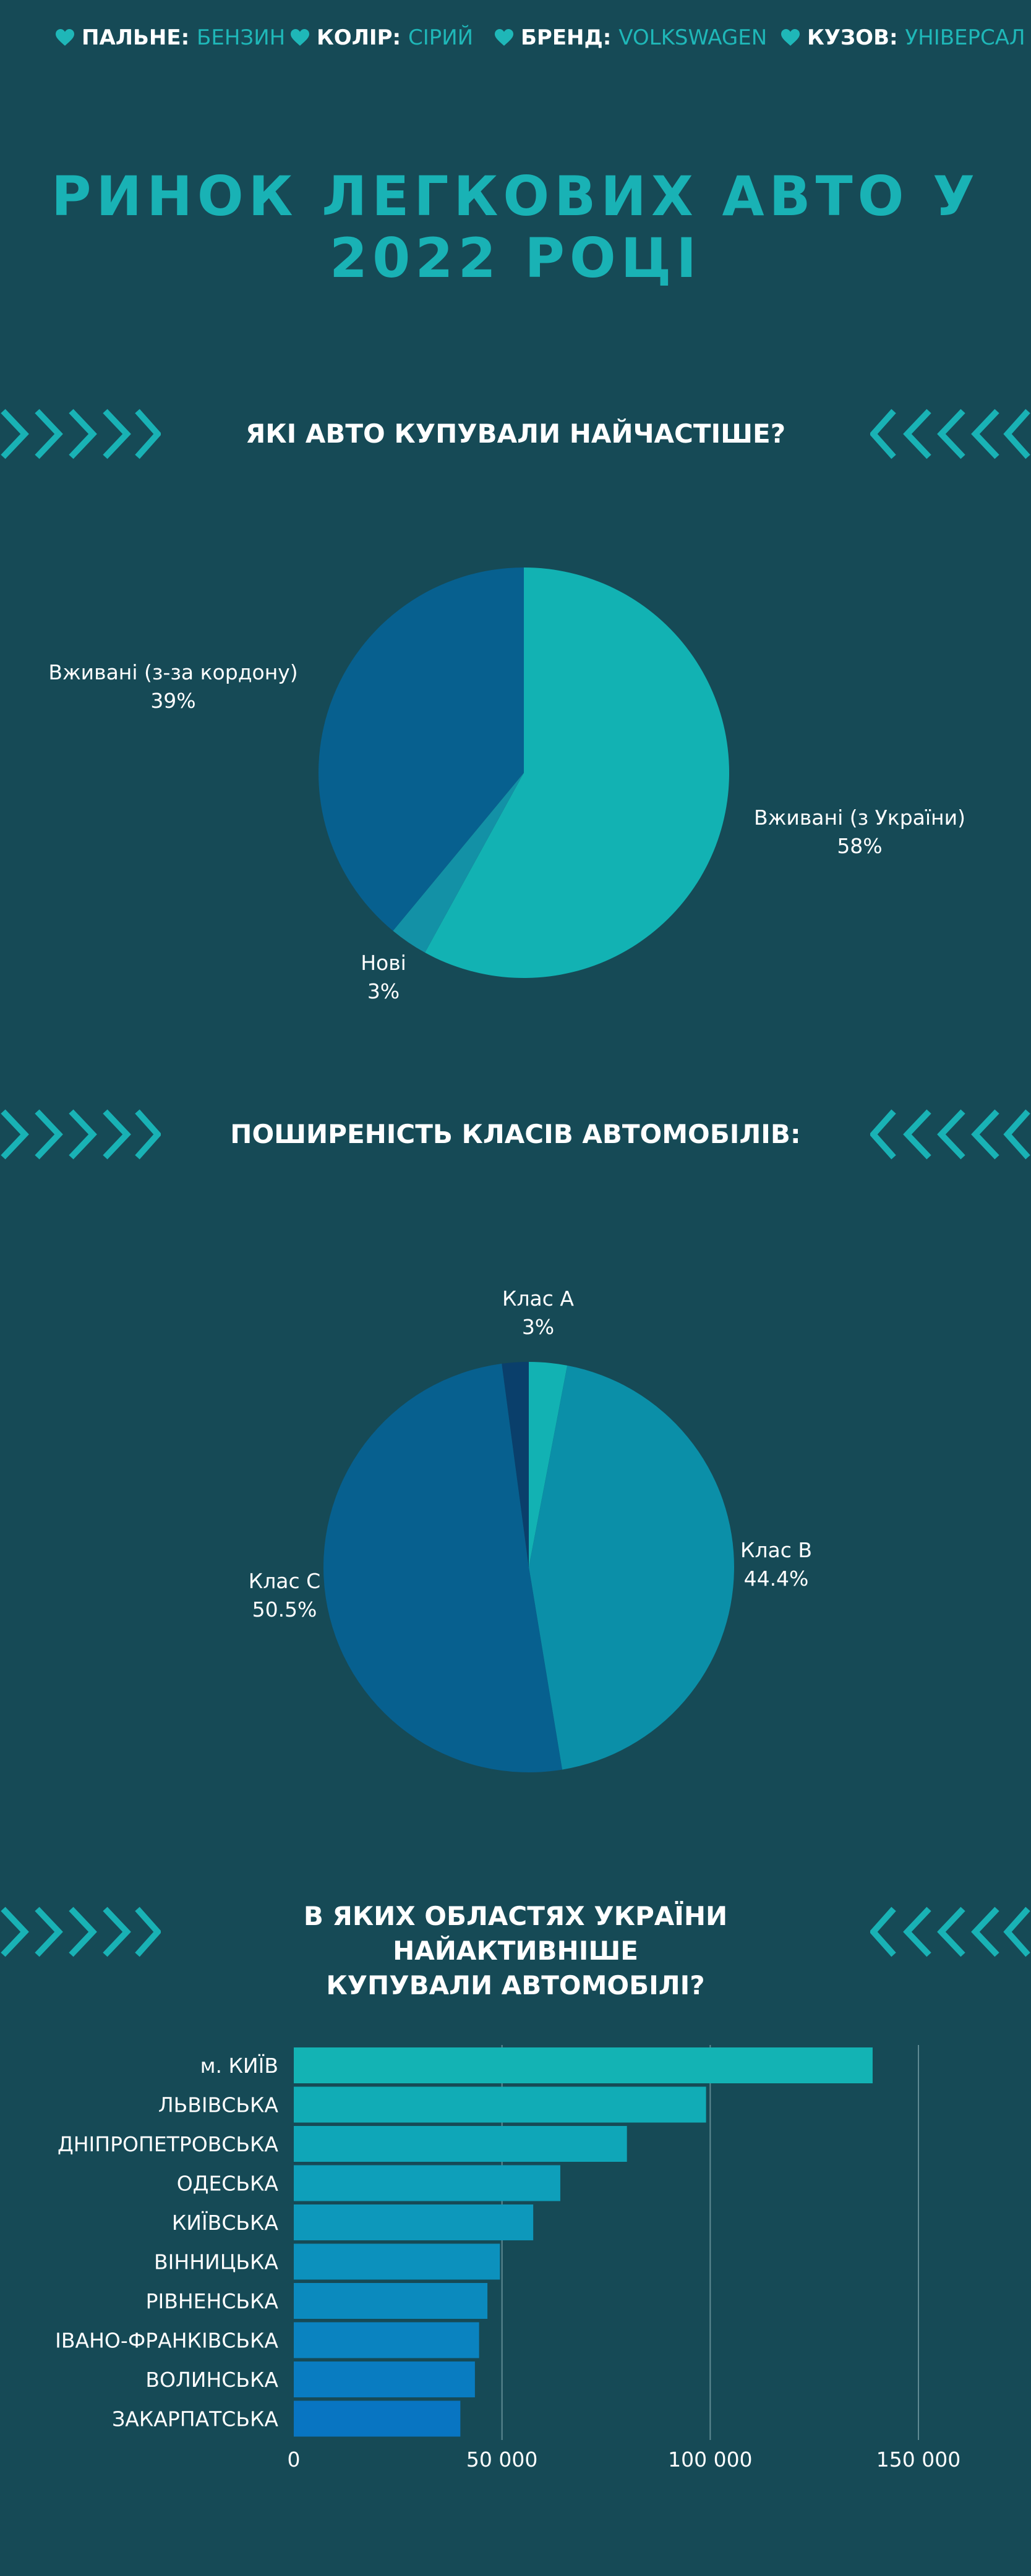 Image resolution: width=1031 pixels, height=2576 pixels. What do you see at coordinates (502, 2459) in the screenshot?
I see `x-tick-label-1: 50 000` at bounding box center [502, 2459].